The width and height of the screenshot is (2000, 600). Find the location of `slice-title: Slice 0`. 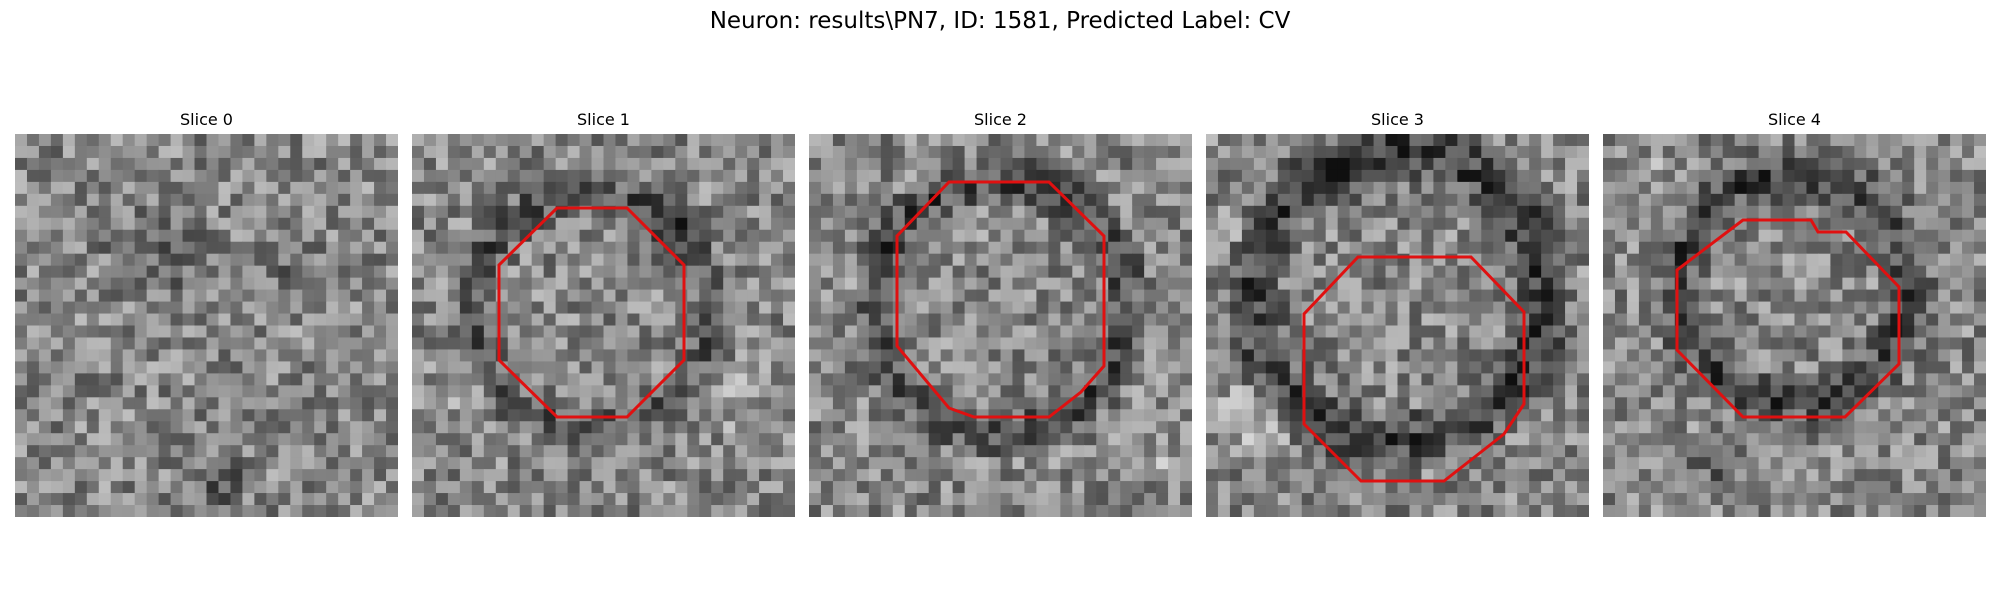

slice-title: Slice 0 is located at coordinates (206, 119).